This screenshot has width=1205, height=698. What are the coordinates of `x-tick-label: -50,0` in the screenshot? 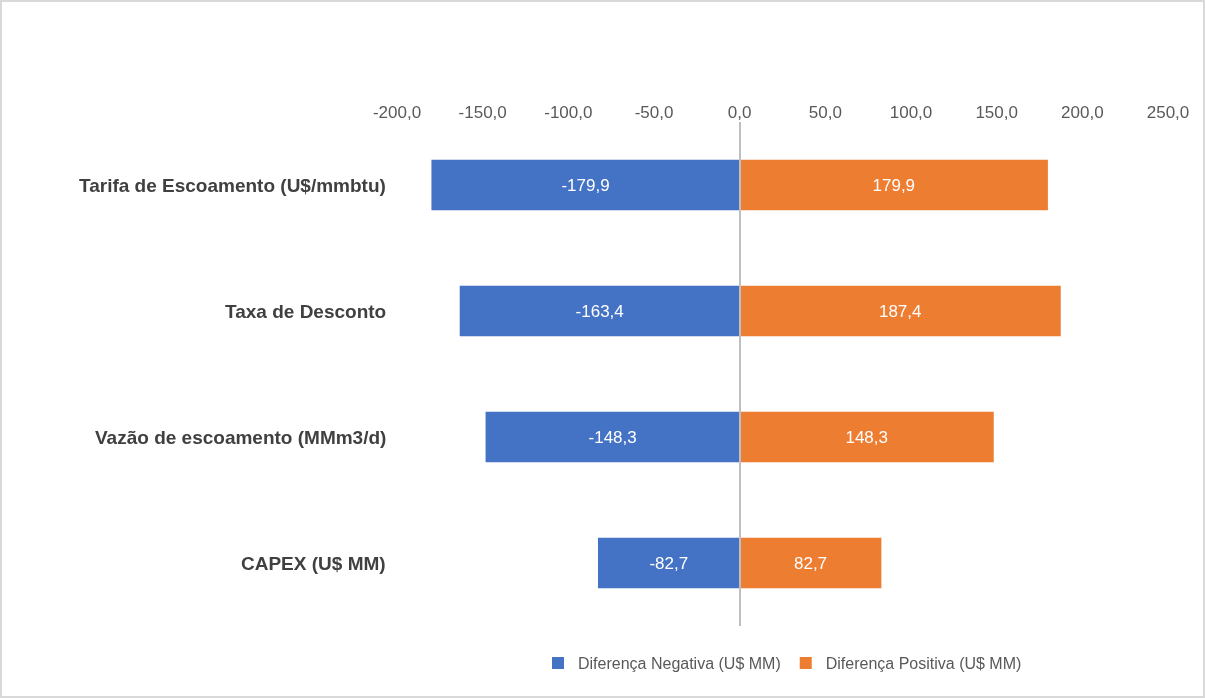 It's located at (654, 112).